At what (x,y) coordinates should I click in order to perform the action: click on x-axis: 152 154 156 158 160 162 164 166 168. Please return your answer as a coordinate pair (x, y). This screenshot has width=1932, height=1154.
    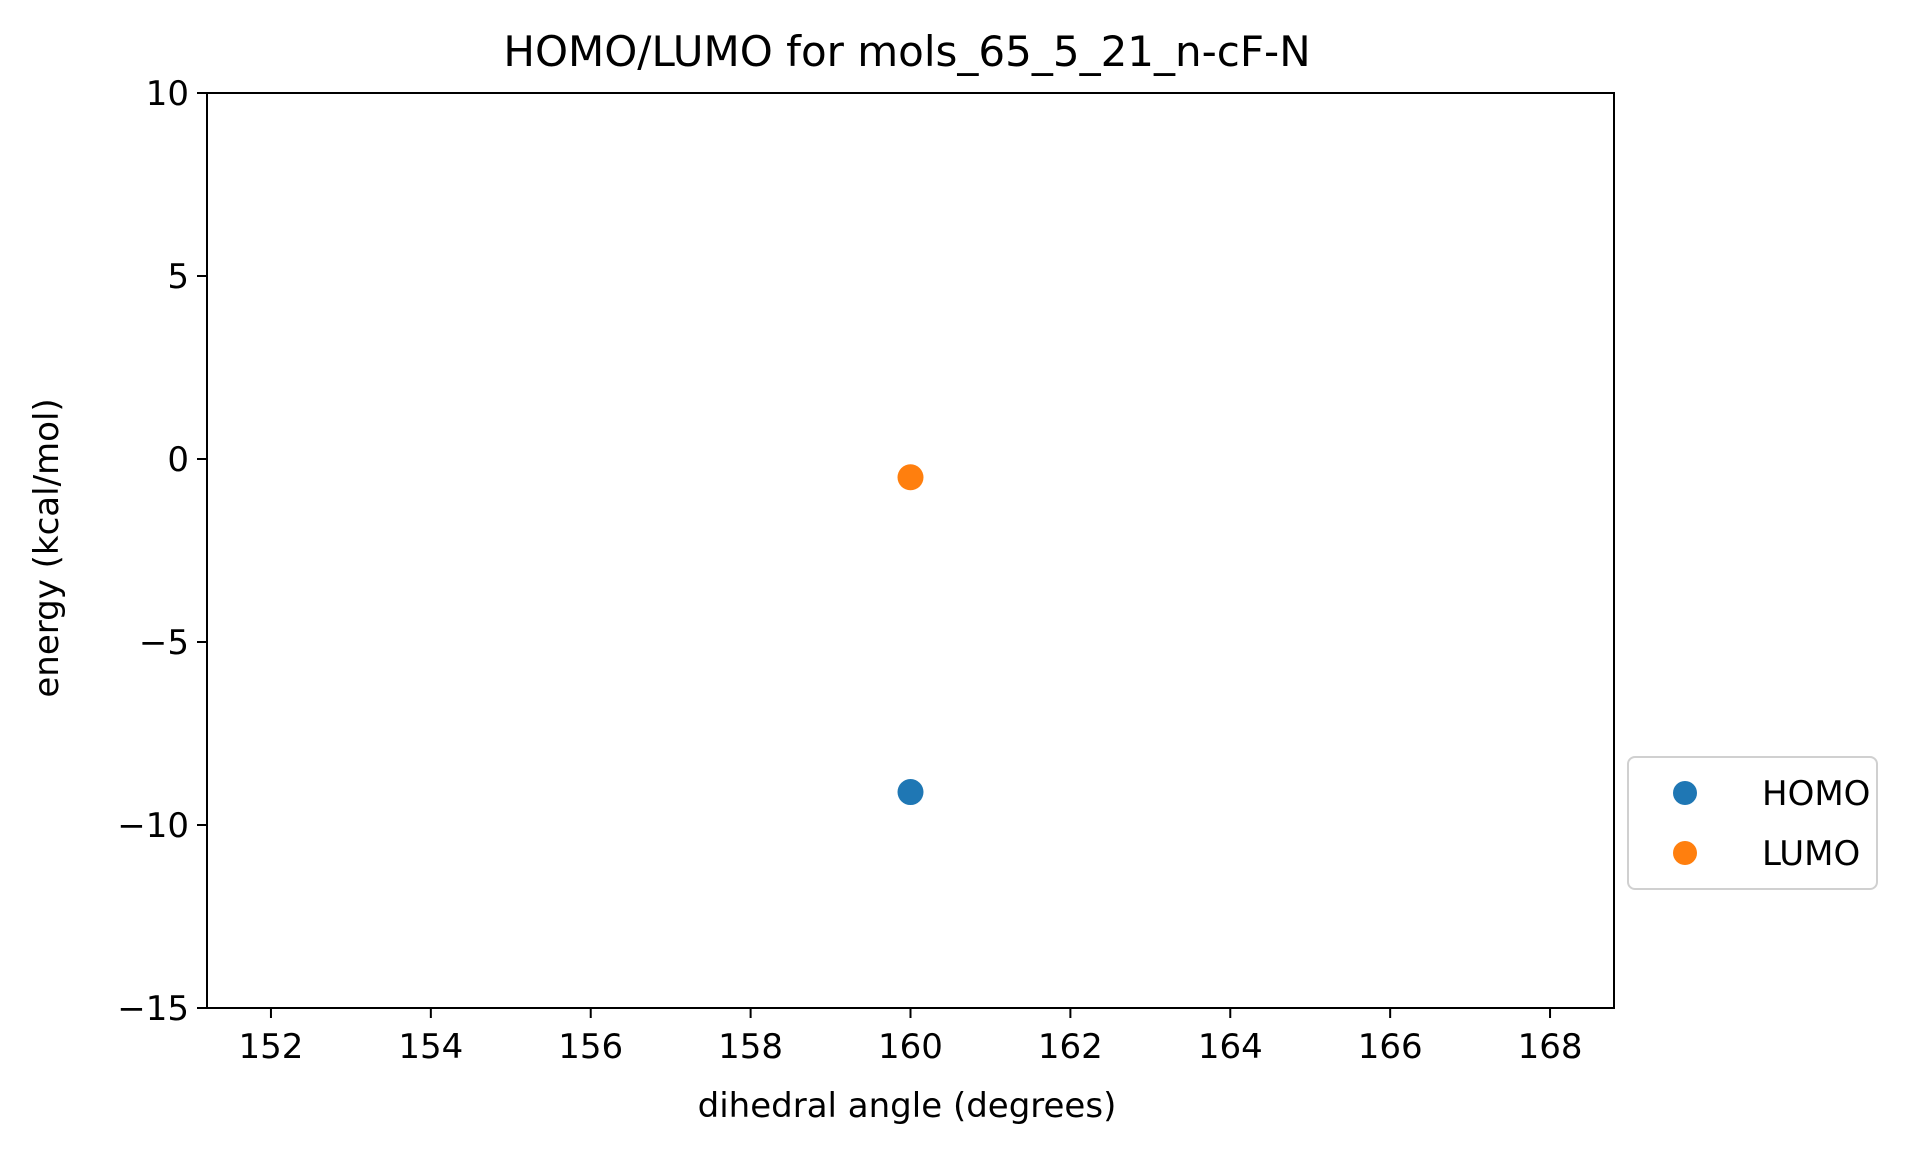
    Looking at the image, I should click on (911, 1037).